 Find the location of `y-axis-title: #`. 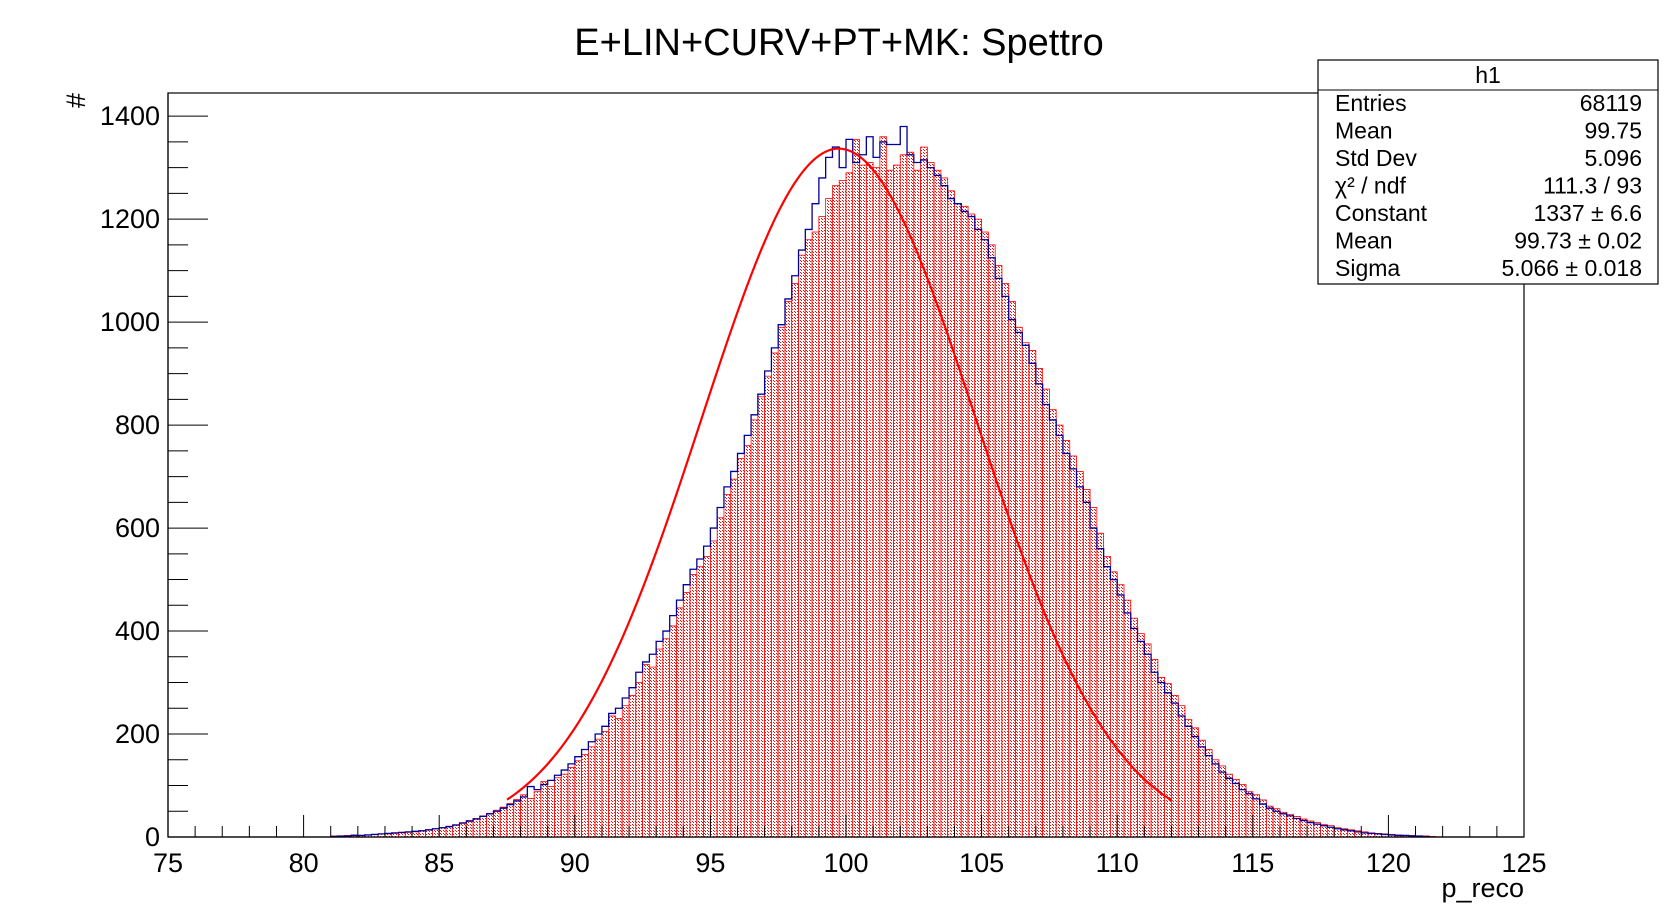

y-axis-title: # is located at coordinates (76, 100).